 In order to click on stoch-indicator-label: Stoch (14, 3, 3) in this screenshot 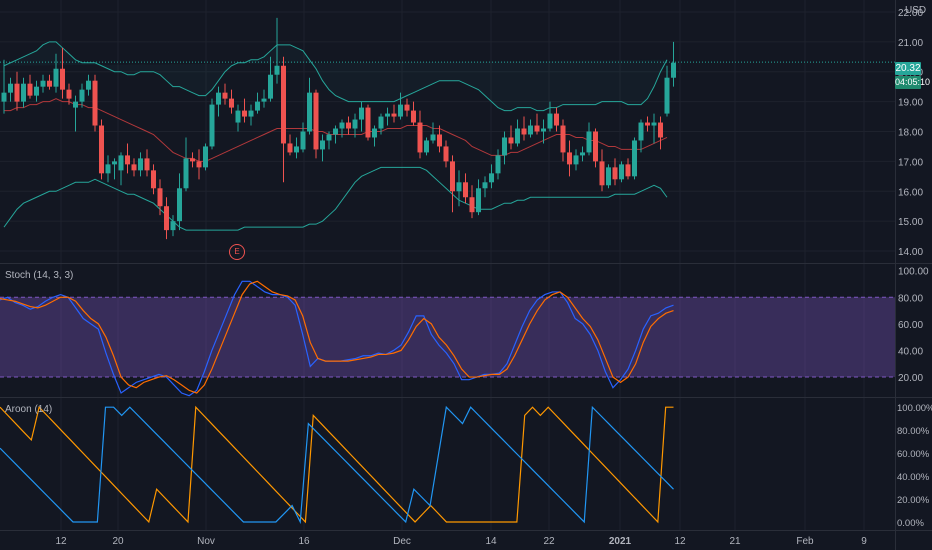, I will do `click(39, 275)`.